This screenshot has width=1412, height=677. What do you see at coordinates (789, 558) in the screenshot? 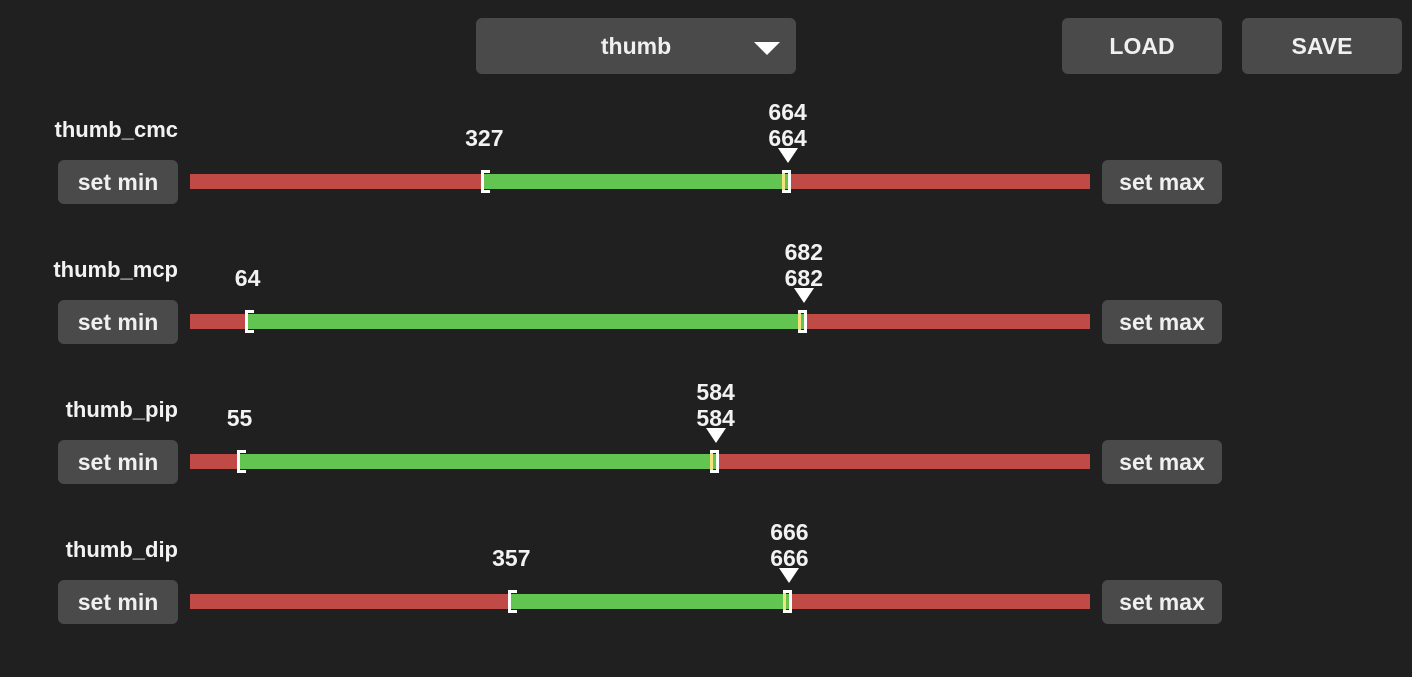
I see `max-value-label: 666` at bounding box center [789, 558].